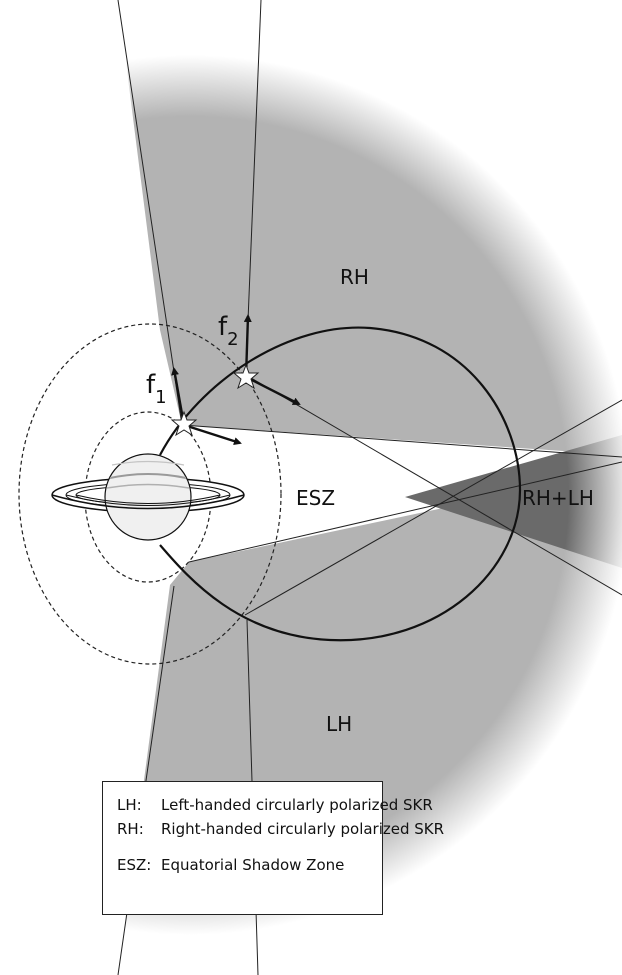 The height and width of the screenshot is (975, 622). What do you see at coordinates (206, 406) in the screenshot?
I see `source-f1` at bounding box center [206, 406].